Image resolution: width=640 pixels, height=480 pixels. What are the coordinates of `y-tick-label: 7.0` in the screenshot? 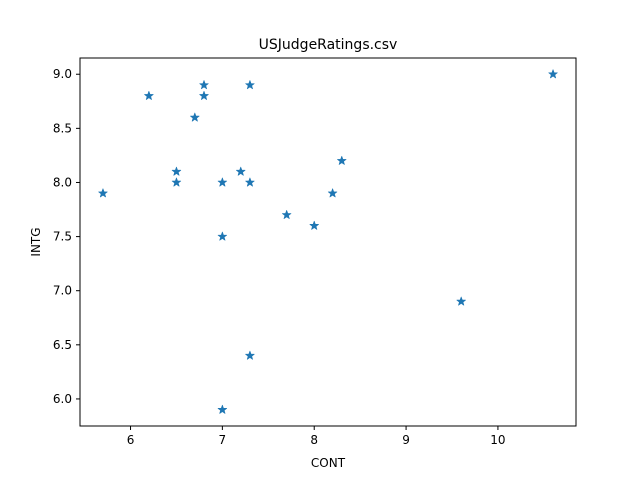 It's located at (62, 291).